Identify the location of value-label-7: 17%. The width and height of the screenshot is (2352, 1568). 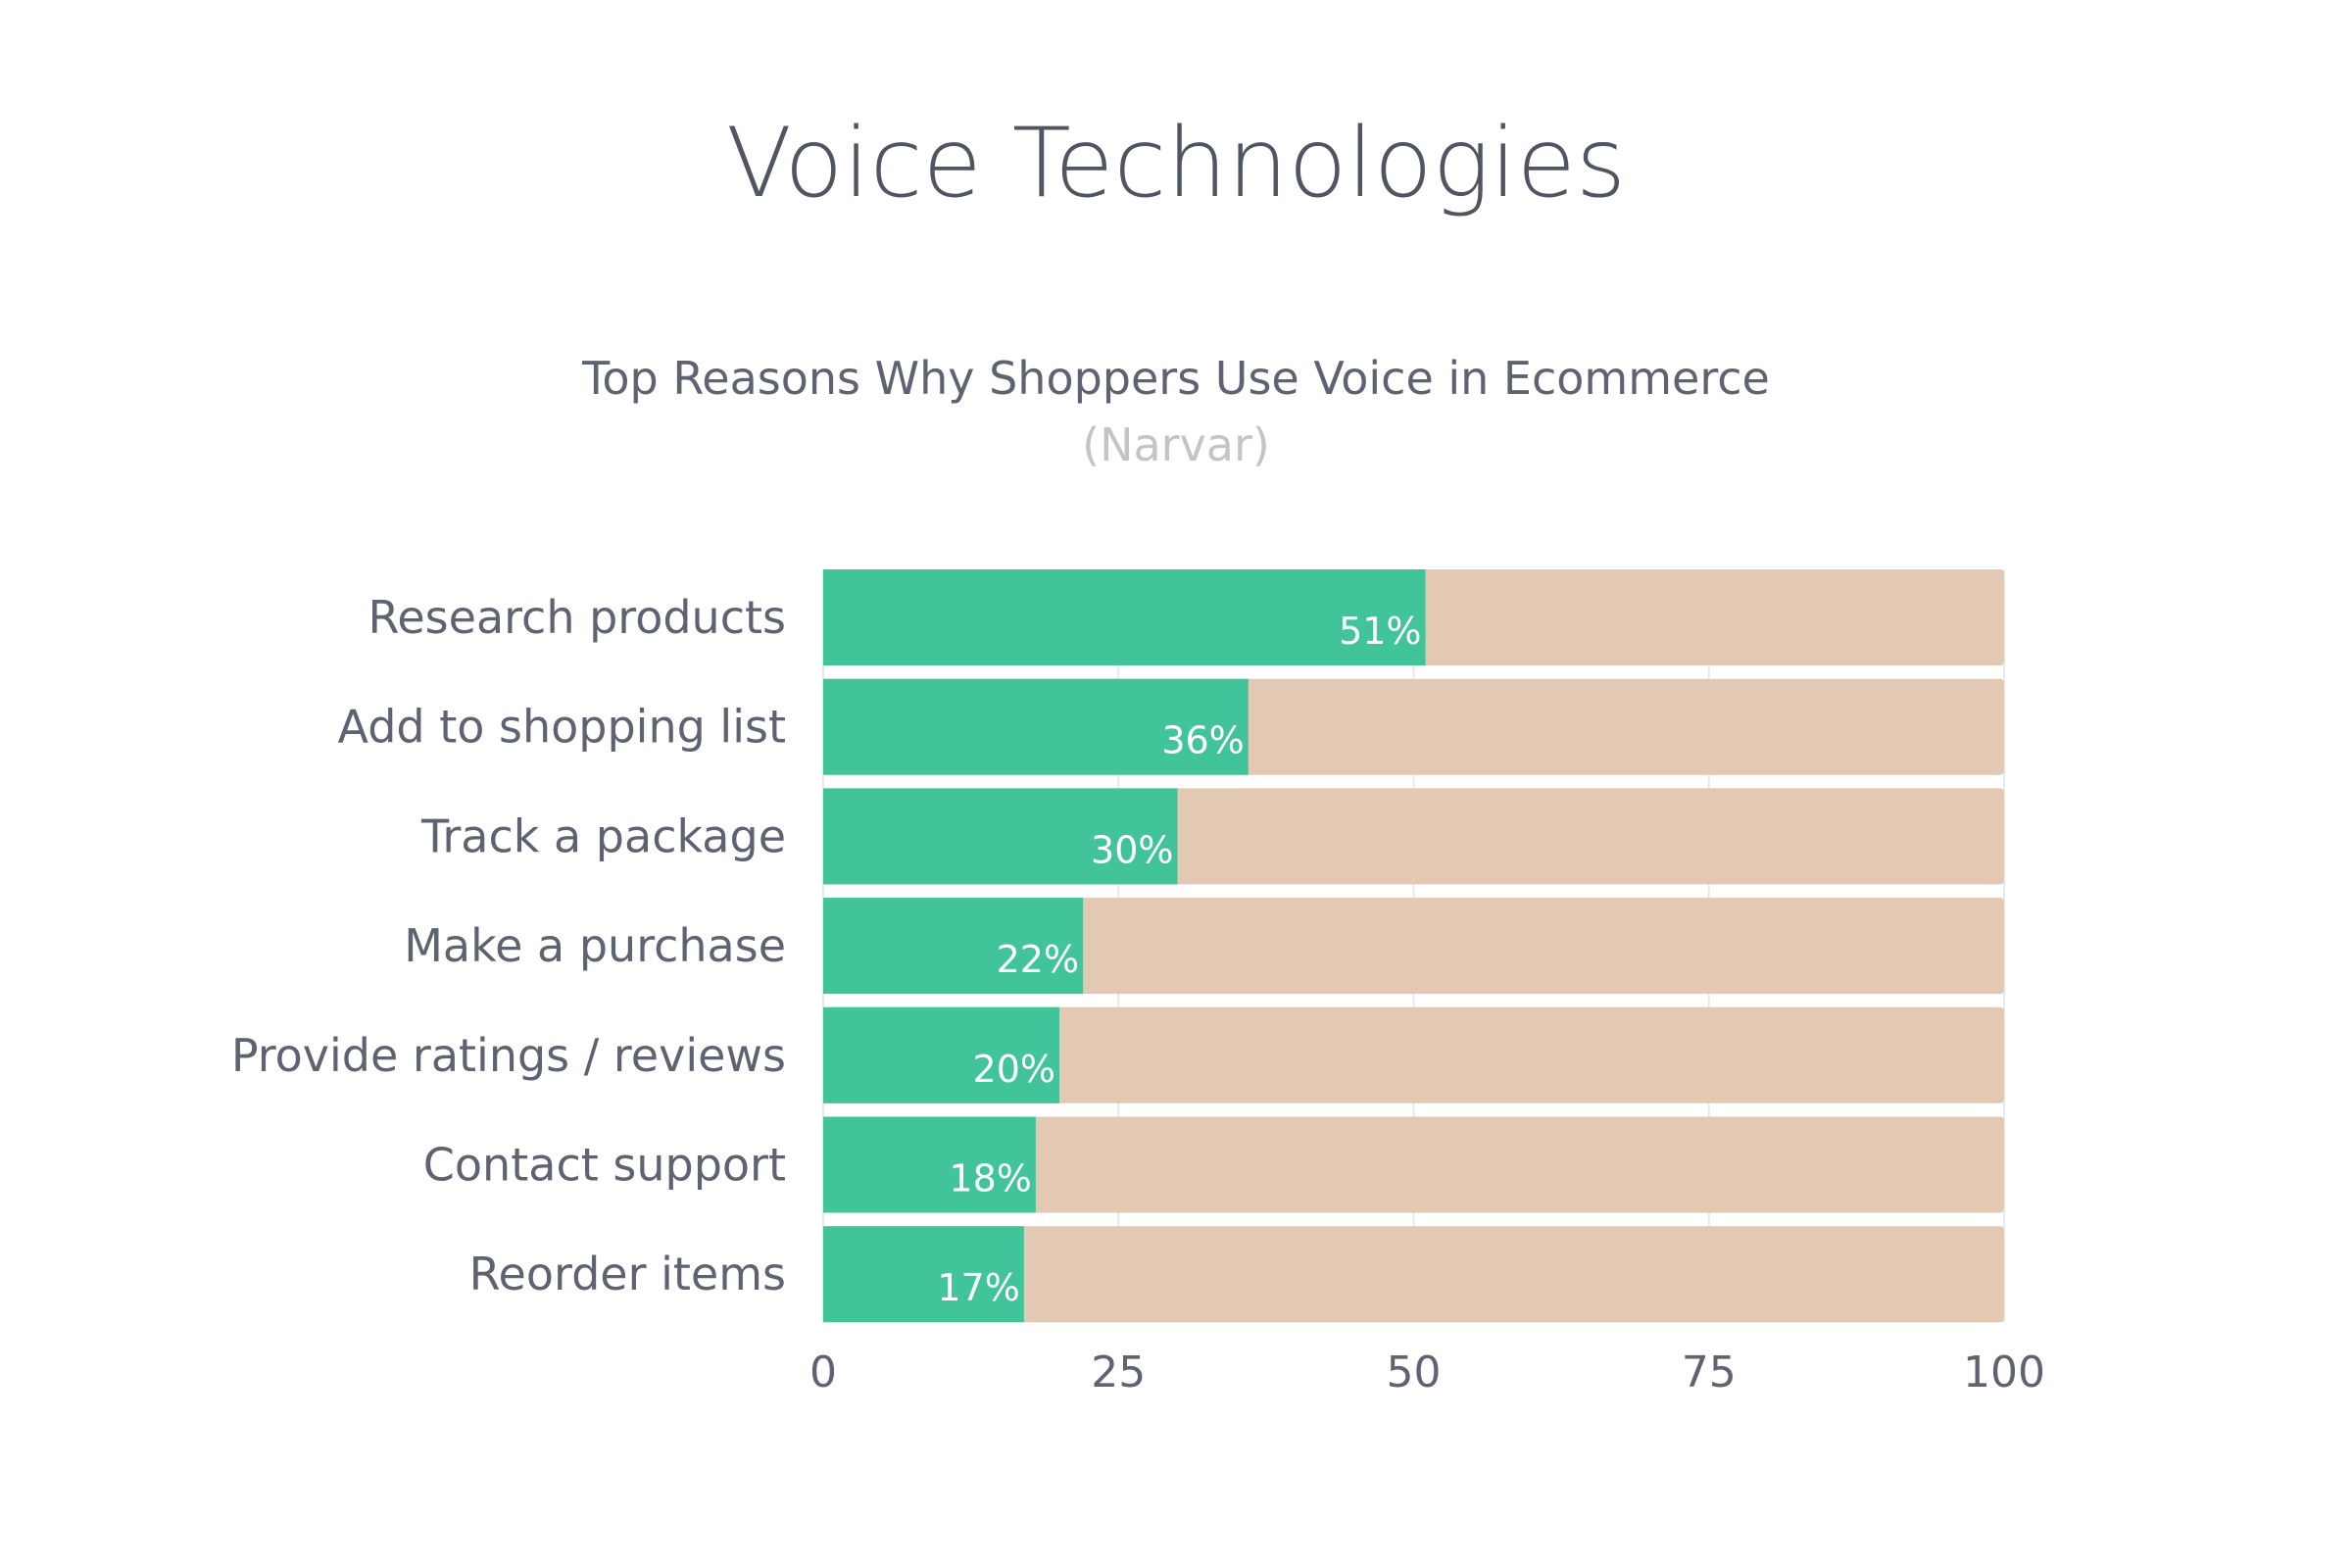
(978, 1287).